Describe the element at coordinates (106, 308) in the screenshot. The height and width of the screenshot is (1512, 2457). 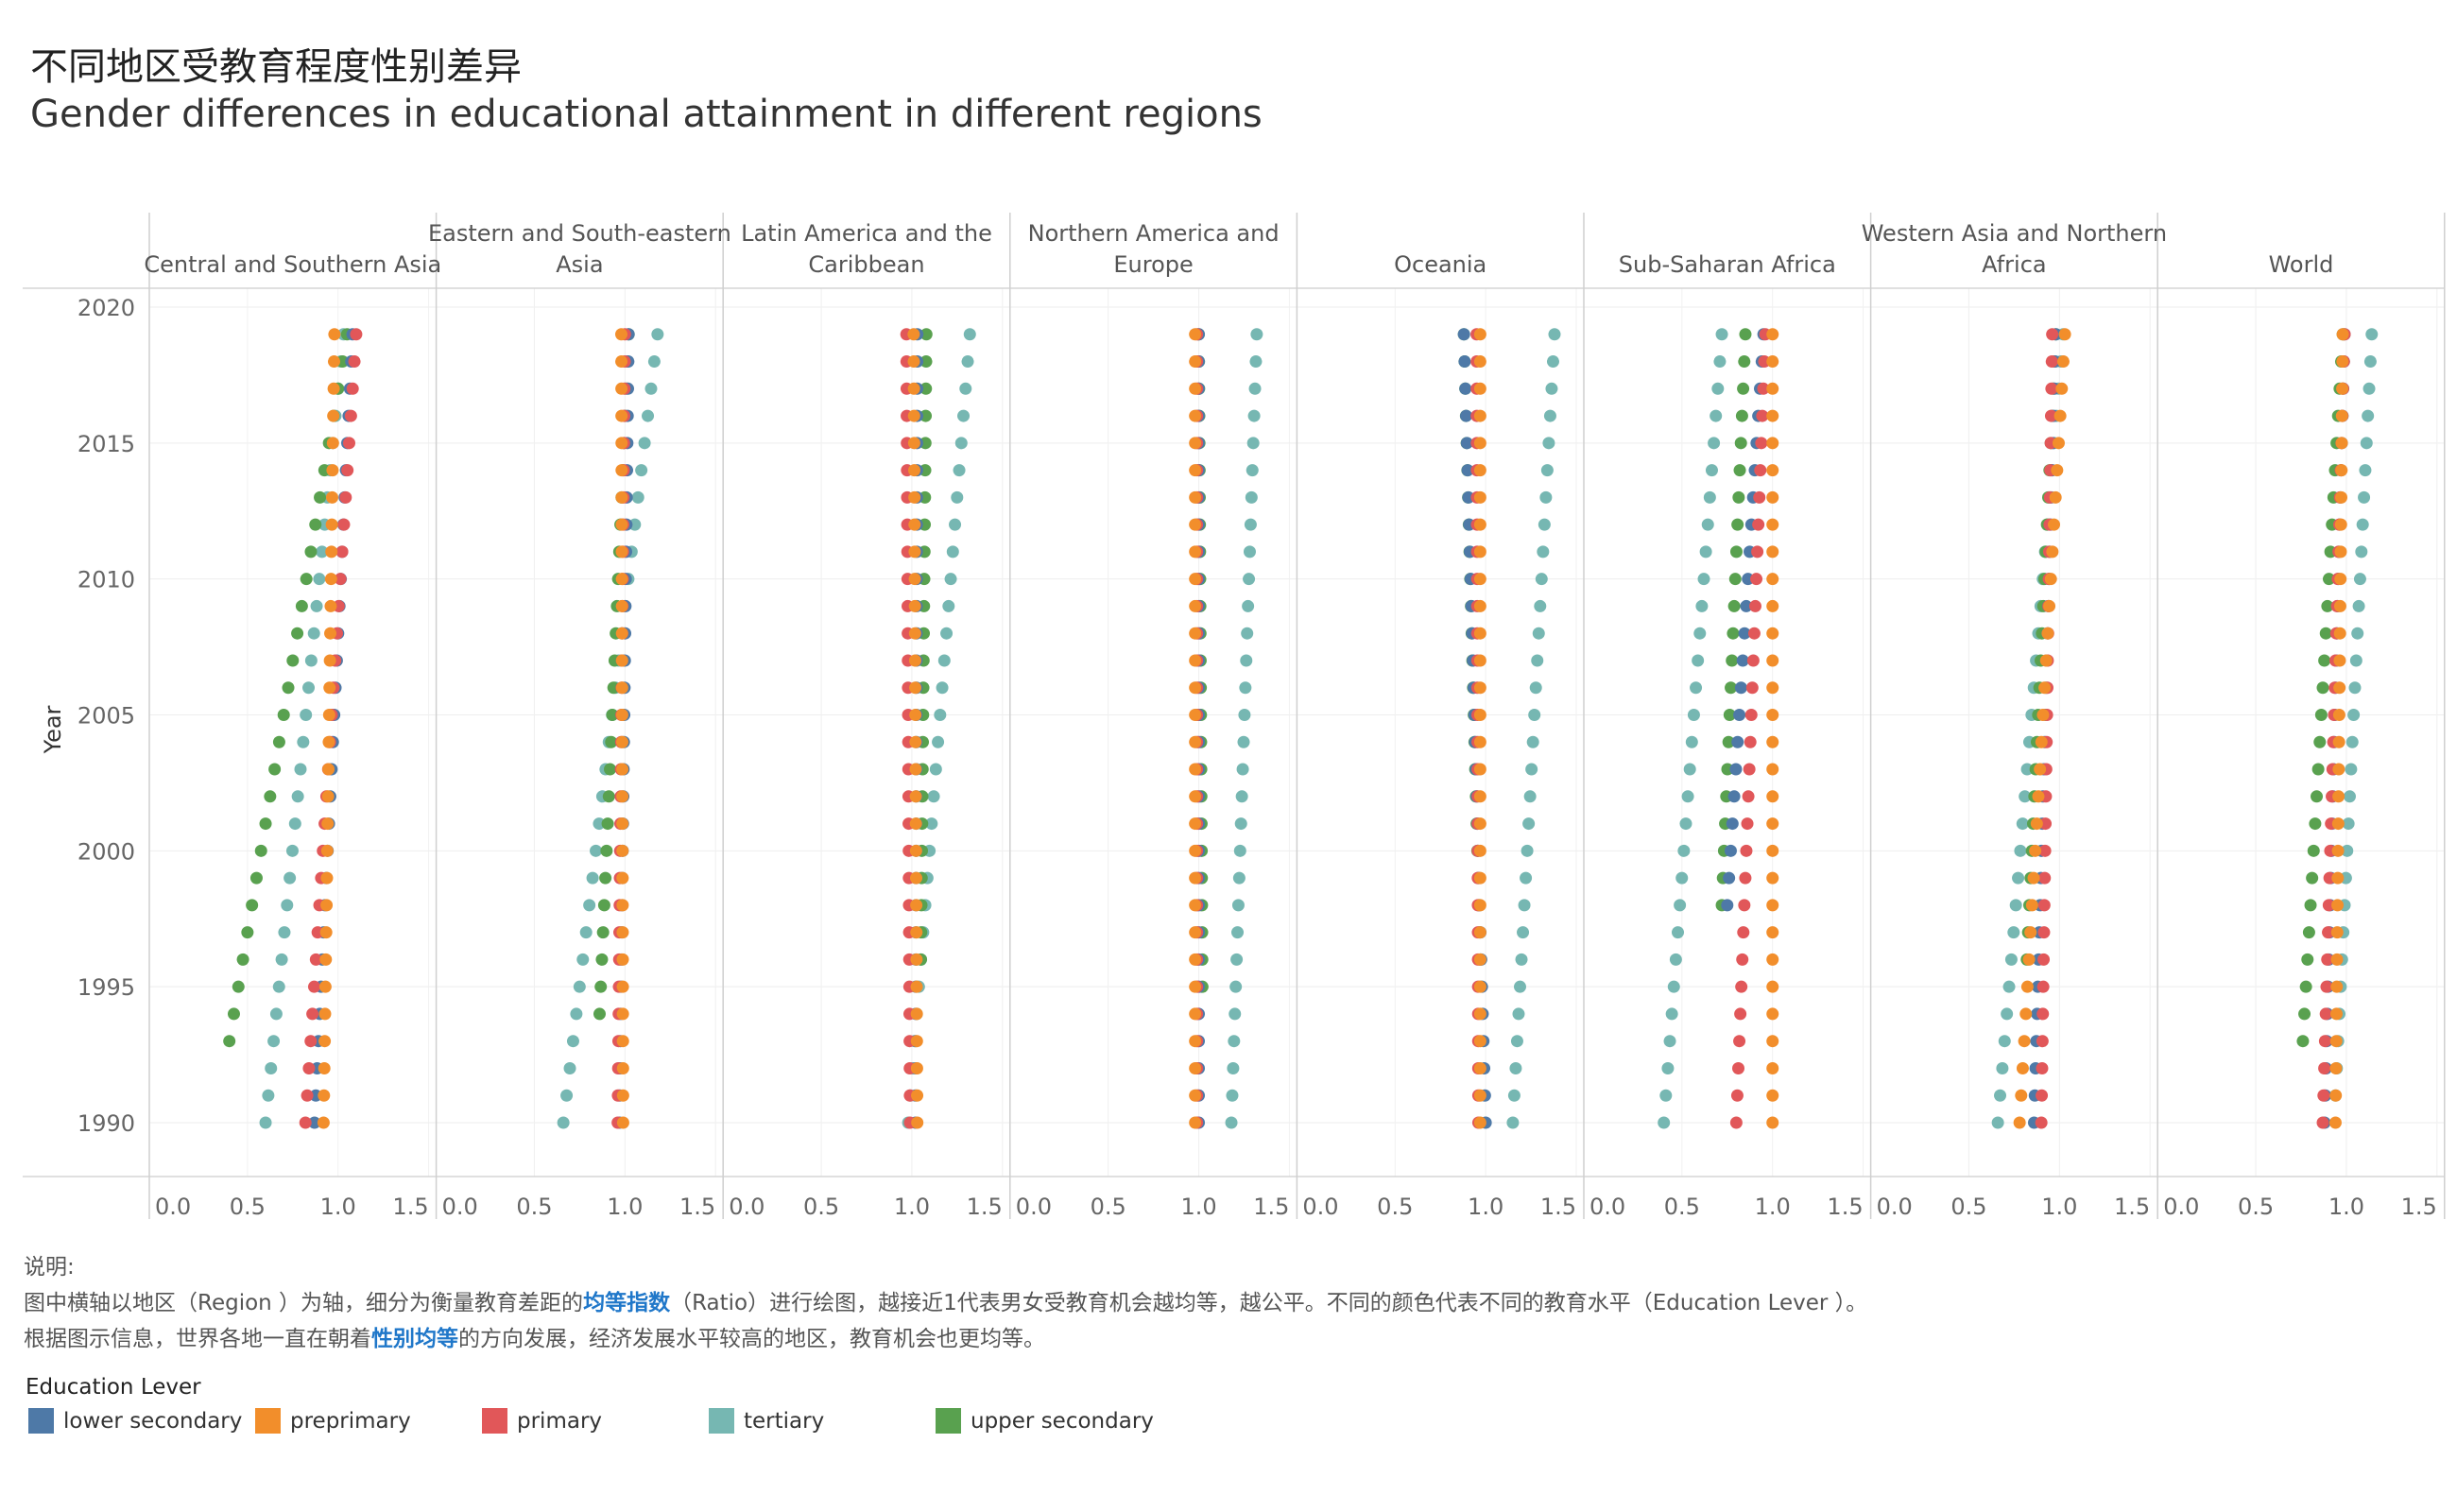
I see `y-tick-label: 2020` at that location.